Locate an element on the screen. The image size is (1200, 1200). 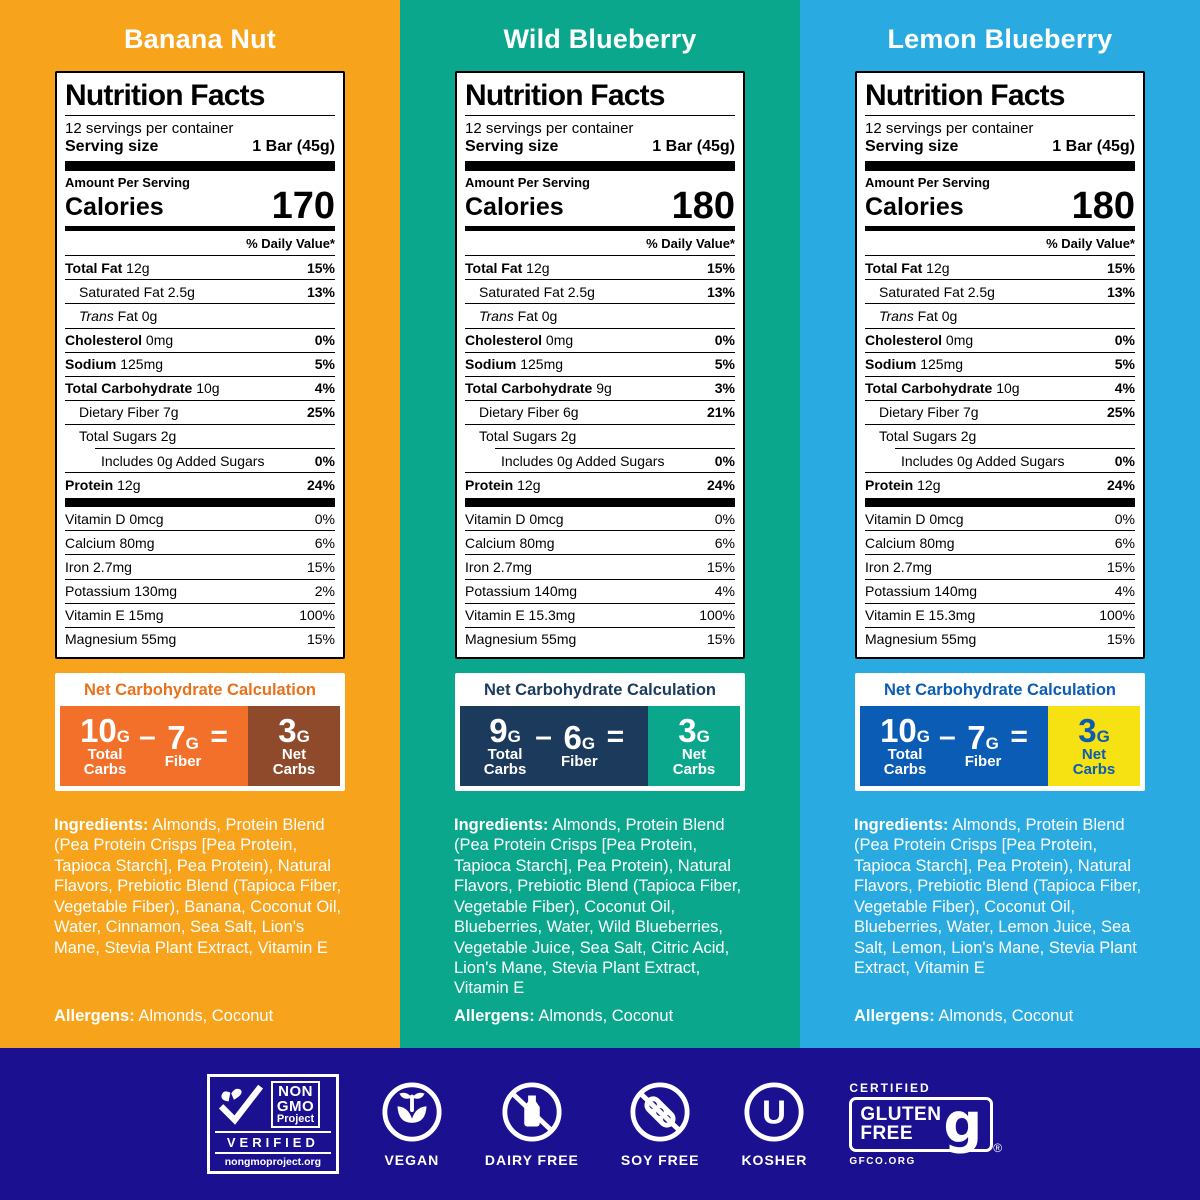
calories-label: Calories is located at coordinates (114, 207).